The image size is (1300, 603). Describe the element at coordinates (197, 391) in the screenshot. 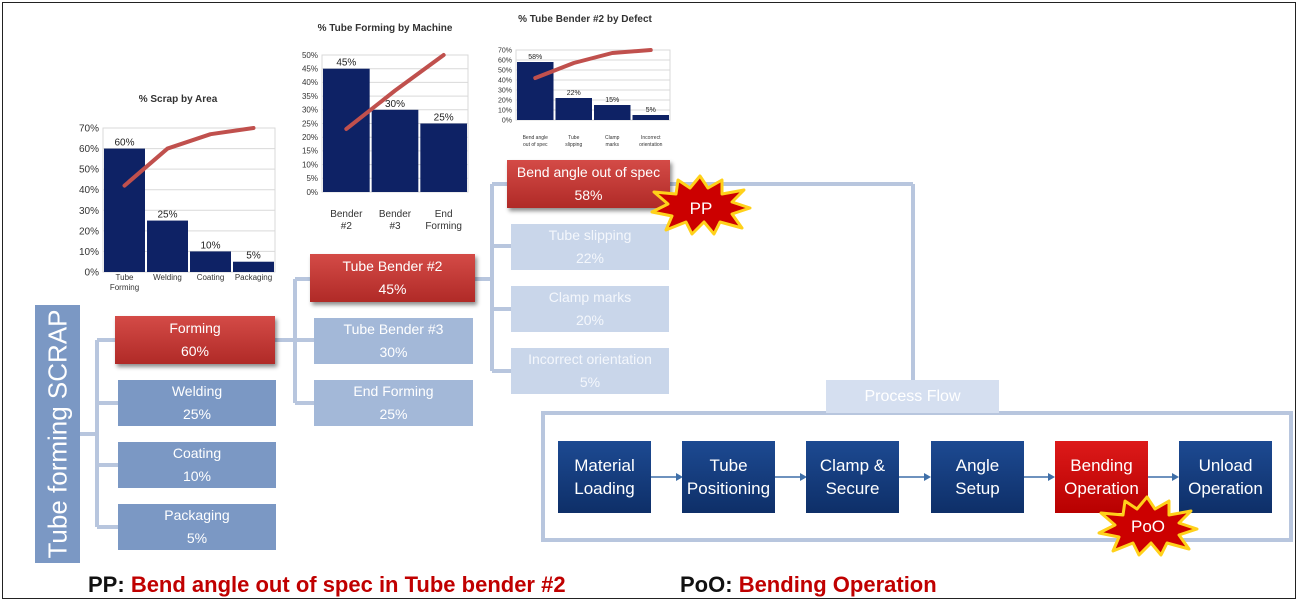

I see `area-label: Welding` at that location.